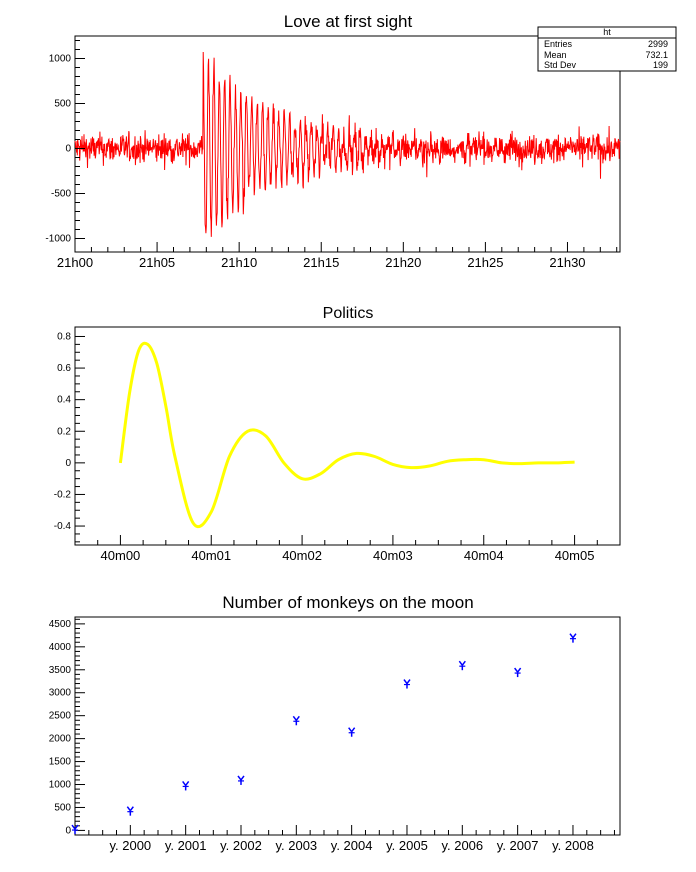  What do you see at coordinates (241, 845) in the screenshot?
I see `x-tick-label: y. 2002` at bounding box center [241, 845].